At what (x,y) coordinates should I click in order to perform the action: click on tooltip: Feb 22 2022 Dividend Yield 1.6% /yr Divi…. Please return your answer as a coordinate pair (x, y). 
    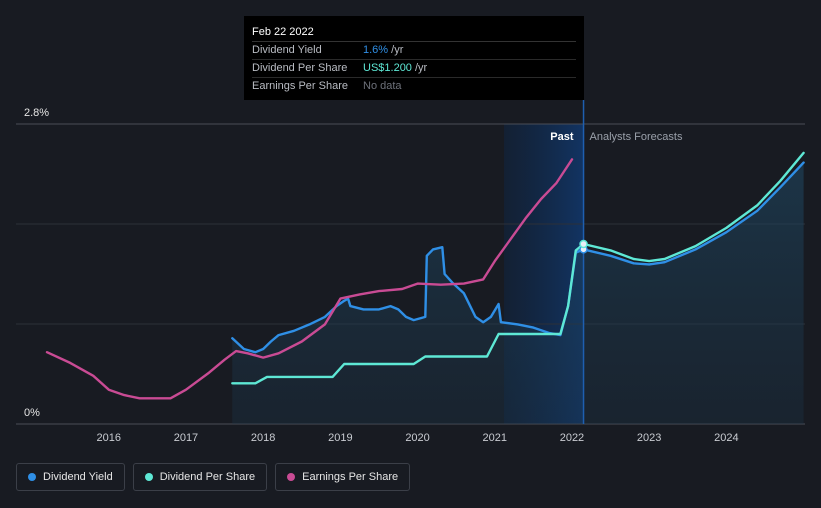
    Looking at the image, I should click on (414, 58).